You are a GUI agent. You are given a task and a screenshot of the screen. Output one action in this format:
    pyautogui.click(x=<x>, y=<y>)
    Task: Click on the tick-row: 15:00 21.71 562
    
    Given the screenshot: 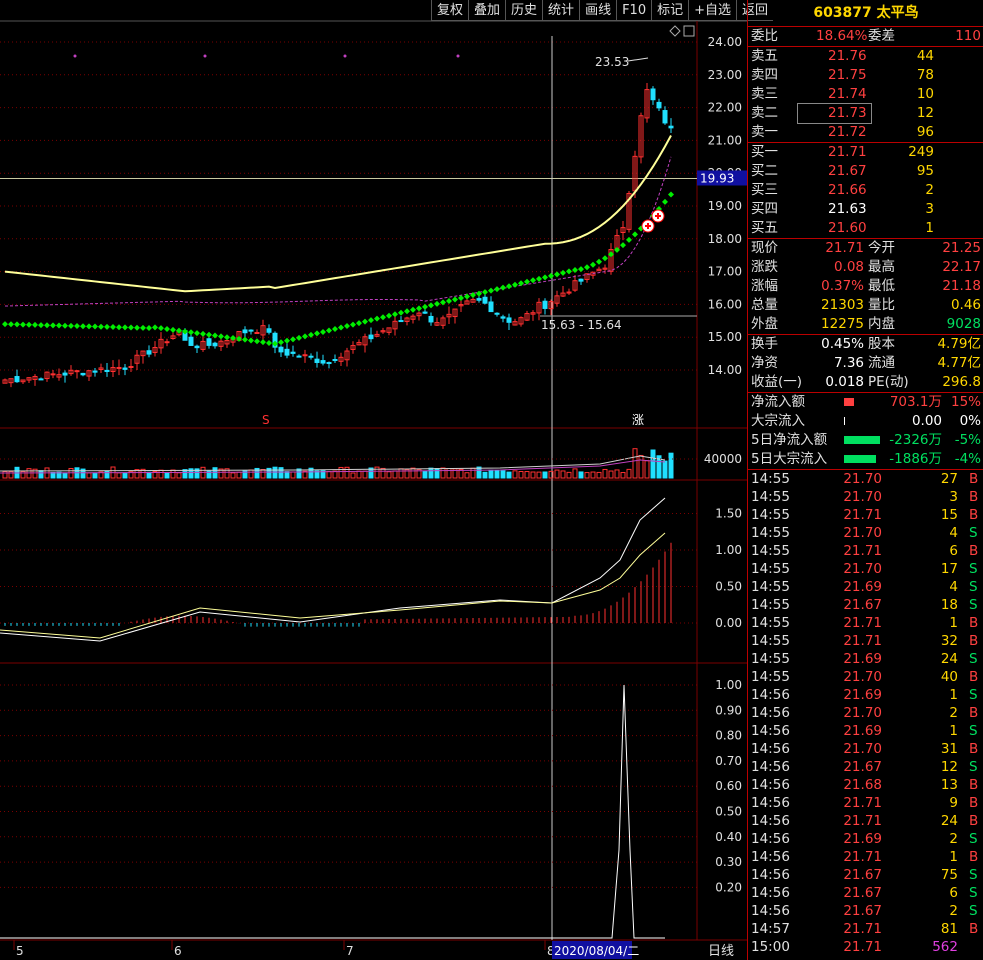 What is the action you would take?
    pyautogui.click(x=865, y=947)
    